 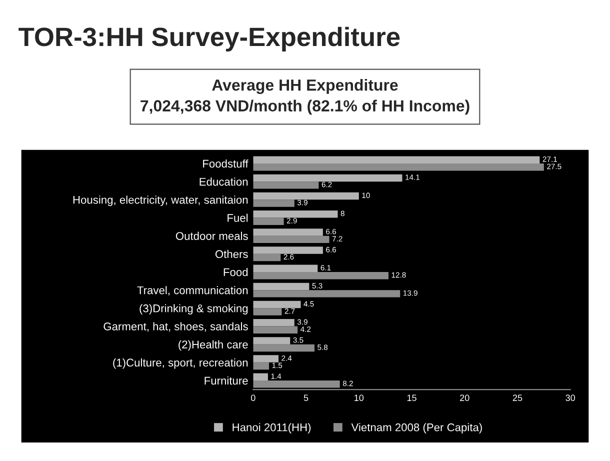 I want to click on chart-title: TOR-3:HH Survey-Expenditure, so click(x=209, y=39).